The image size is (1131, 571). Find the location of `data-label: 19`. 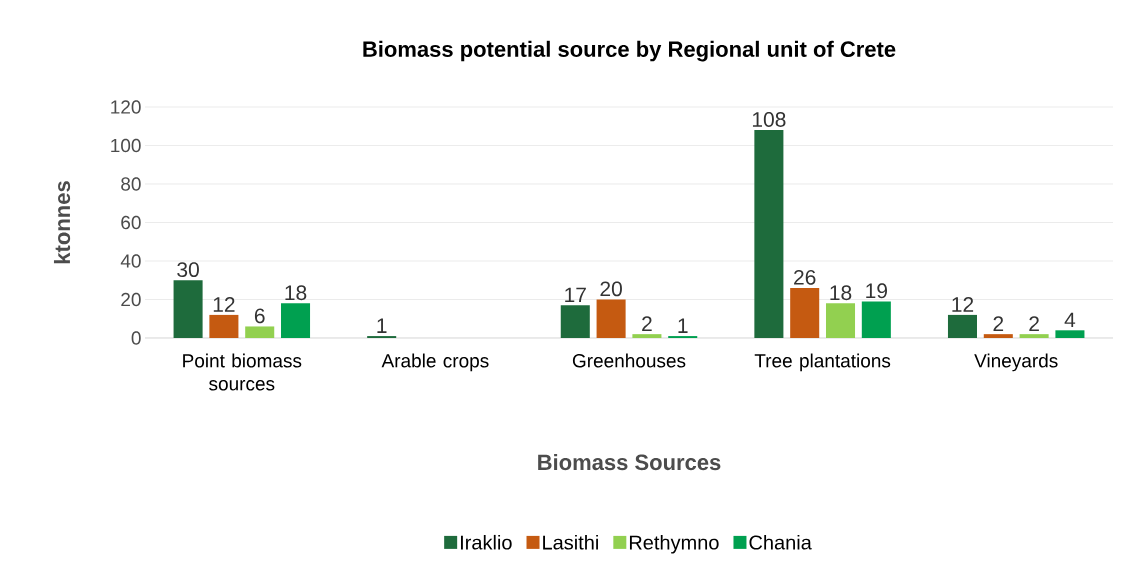

data-label: 19 is located at coordinates (877, 291).